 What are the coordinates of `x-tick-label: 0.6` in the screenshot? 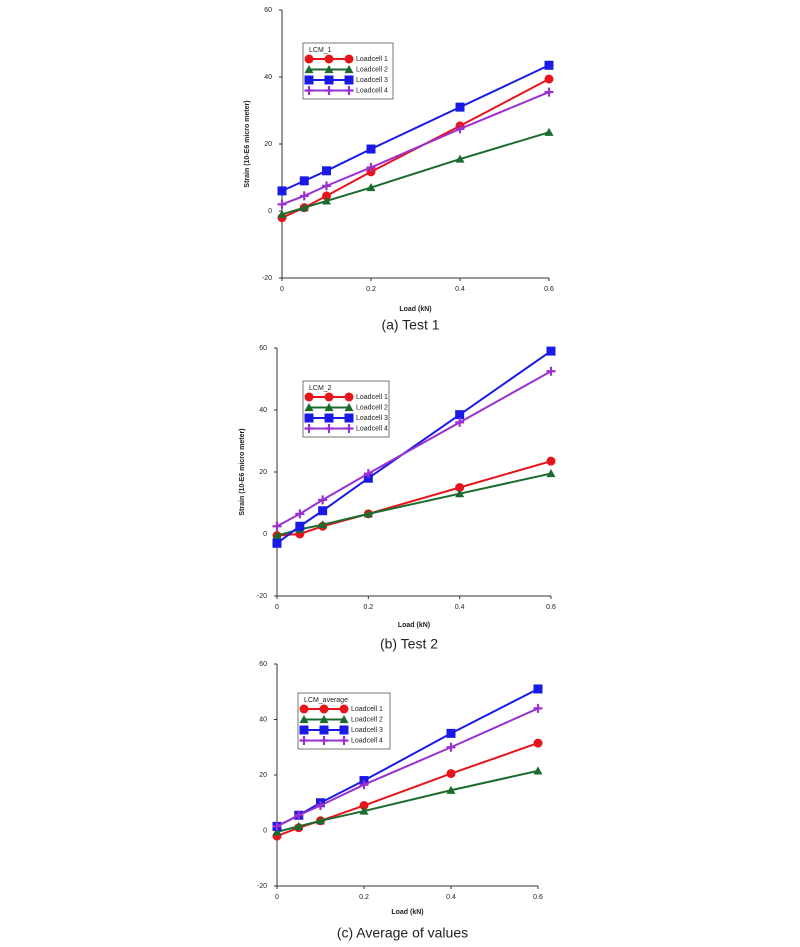 It's located at (538, 897).